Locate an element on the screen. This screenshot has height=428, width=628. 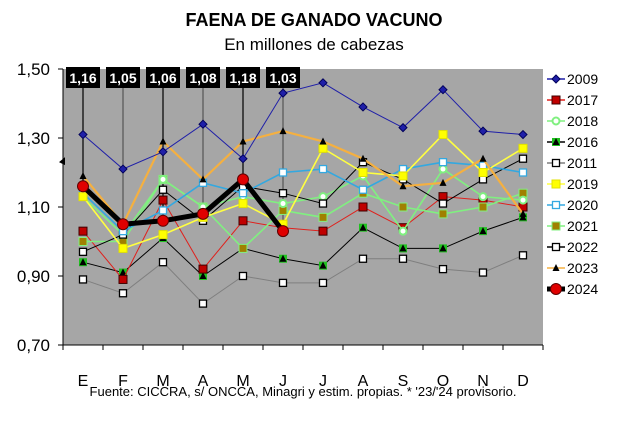
series-line-2016 is located at coordinates (303, 246).